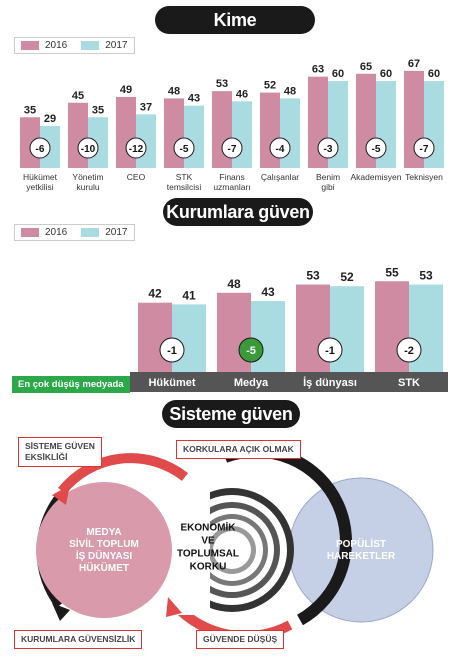 This screenshot has height=662, width=465. What do you see at coordinates (174, 607) in the screenshot?
I see `arrow-bottom` at bounding box center [174, 607].